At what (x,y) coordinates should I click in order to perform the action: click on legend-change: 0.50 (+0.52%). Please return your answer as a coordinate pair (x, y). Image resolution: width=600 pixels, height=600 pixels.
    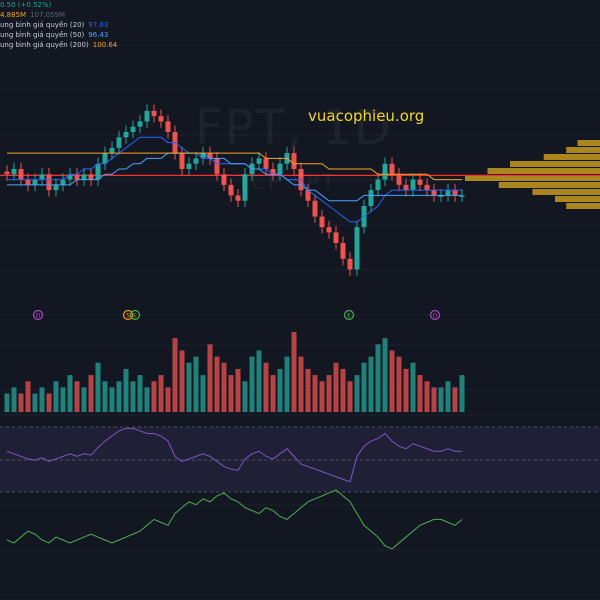
    Looking at the image, I should click on (26, 5).